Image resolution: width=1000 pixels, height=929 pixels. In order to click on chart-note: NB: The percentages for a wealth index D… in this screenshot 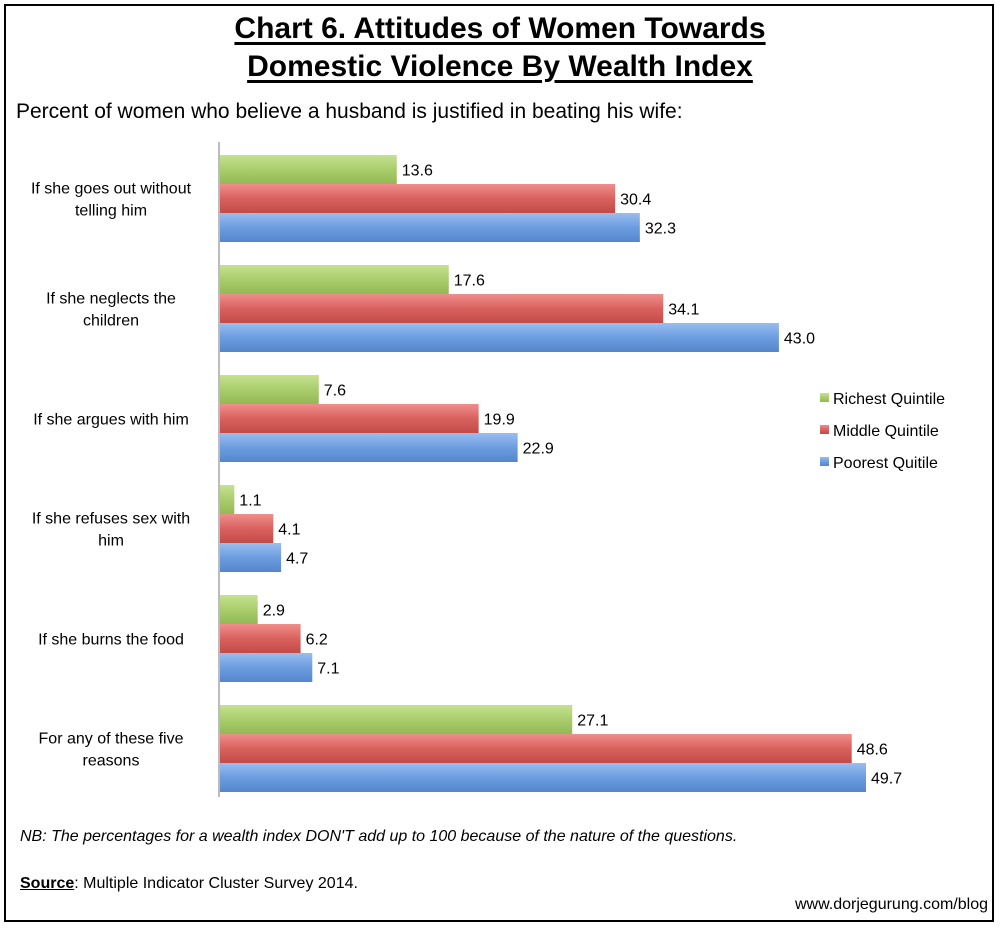, I will do `click(379, 836)`.